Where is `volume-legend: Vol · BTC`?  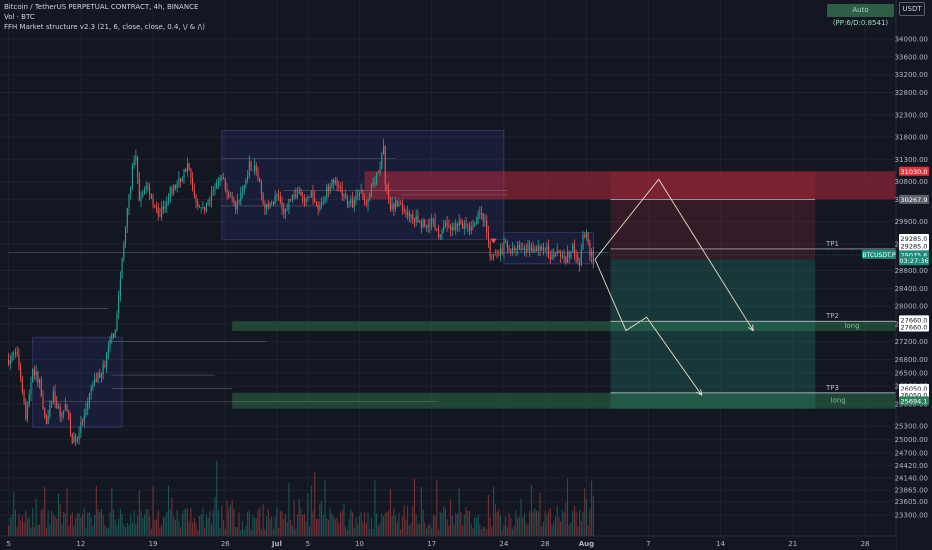
volume-legend: Vol · BTC is located at coordinates (19, 17).